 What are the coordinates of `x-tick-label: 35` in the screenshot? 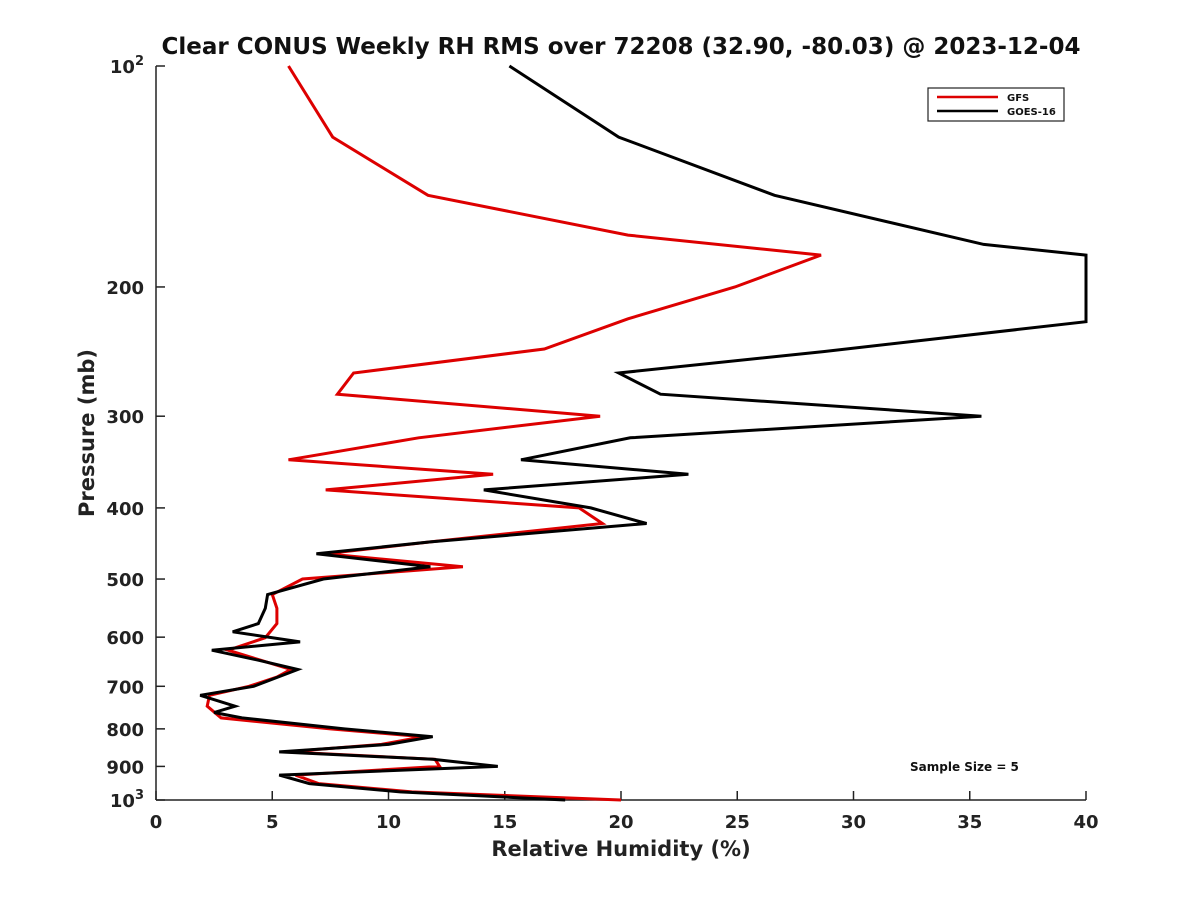 It's located at (969, 822).